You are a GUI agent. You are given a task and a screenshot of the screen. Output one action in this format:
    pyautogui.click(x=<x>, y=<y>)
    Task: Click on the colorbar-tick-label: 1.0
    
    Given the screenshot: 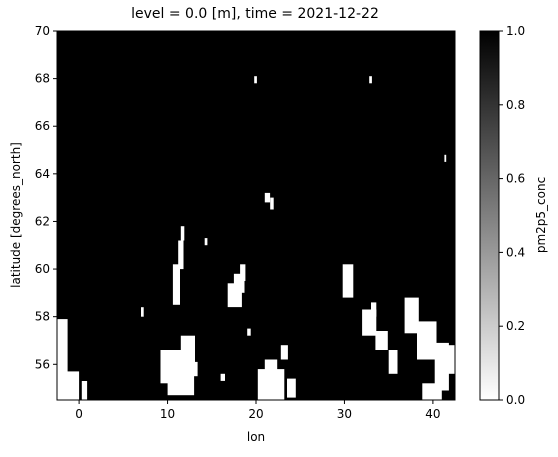 What is the action you would take?
    pyautogui.click(x=515, y=31)
    